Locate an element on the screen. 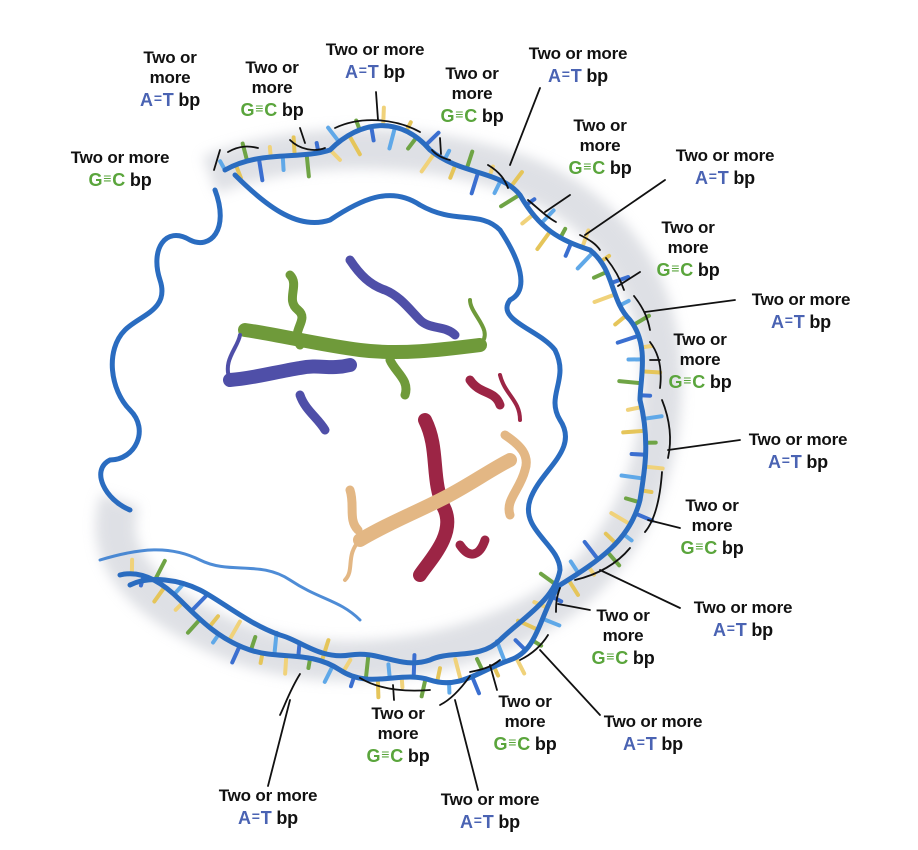 The width and height of the screenshot is (918, 850). histone-core is located at coordinates (377, 418).